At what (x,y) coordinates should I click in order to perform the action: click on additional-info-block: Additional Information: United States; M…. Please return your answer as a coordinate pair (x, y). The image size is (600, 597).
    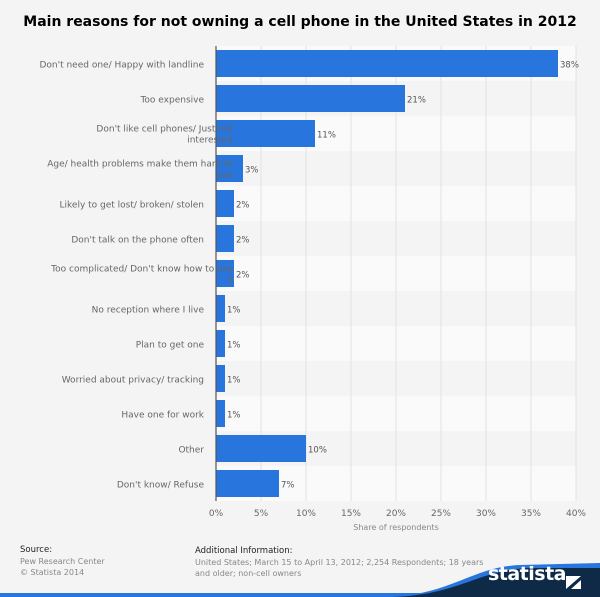
    Looking at the image, I should click on (339, 562).